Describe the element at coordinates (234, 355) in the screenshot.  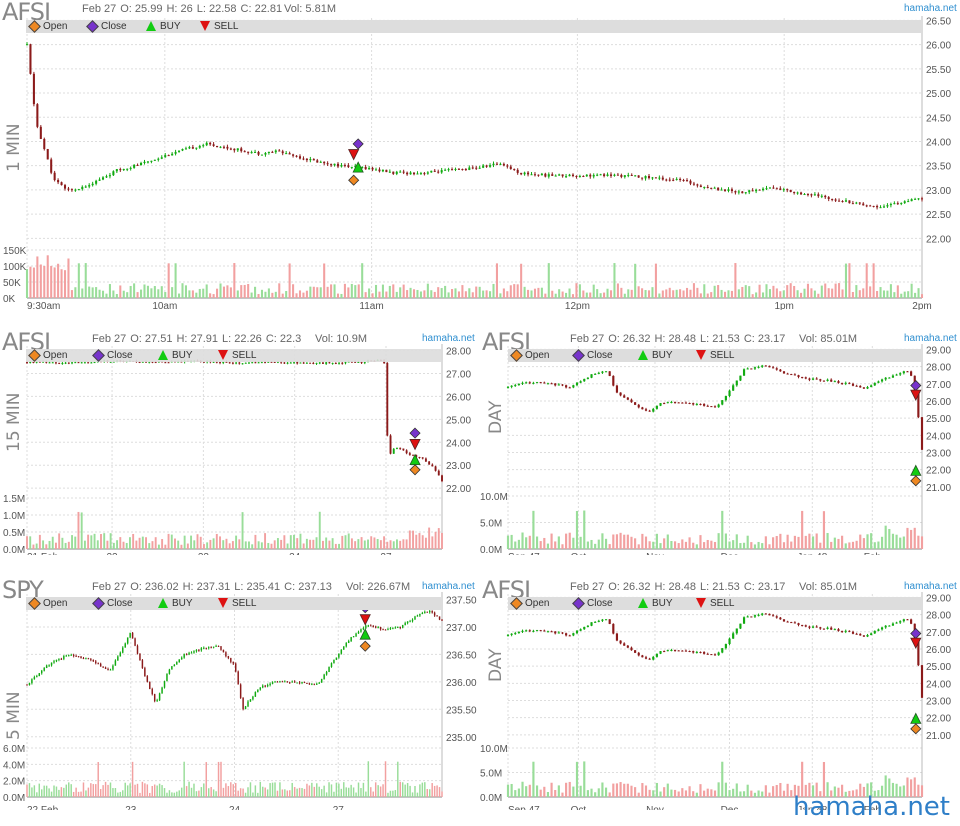
I see `legend-bar: Open Close BUY SELL` at that location.